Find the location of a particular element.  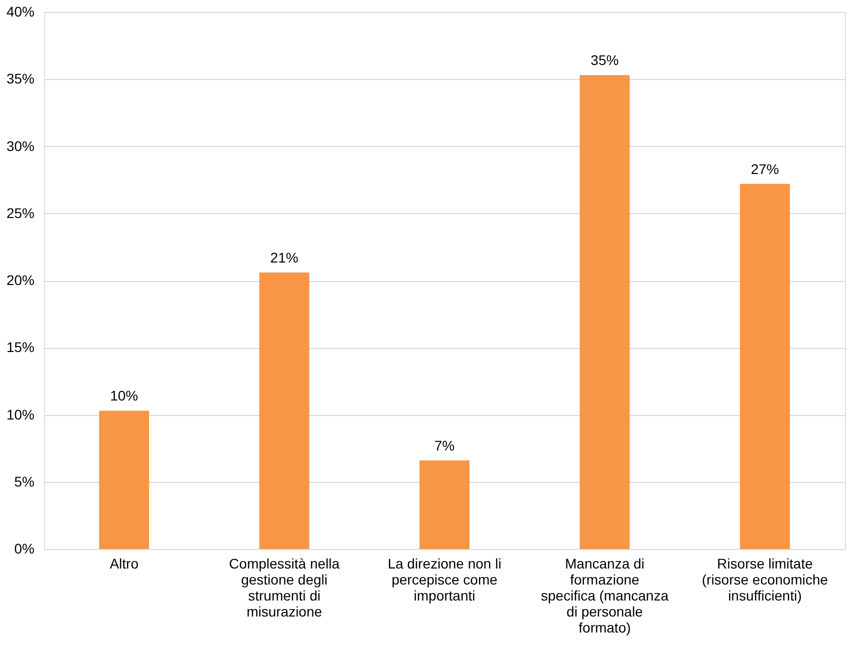

y-tick-label: 35% is located at coordinates (20, 78).